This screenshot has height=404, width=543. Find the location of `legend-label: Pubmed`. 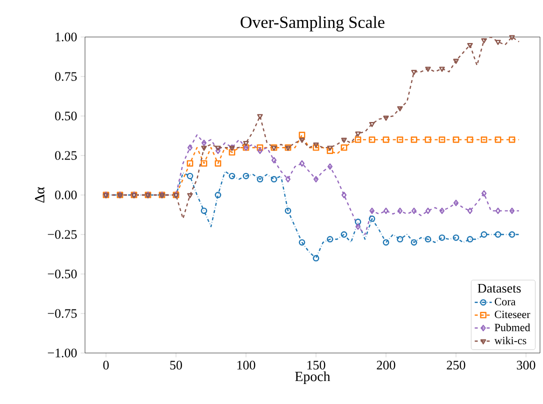

legend-label: Pubmed is located at coordinates (512, 327).